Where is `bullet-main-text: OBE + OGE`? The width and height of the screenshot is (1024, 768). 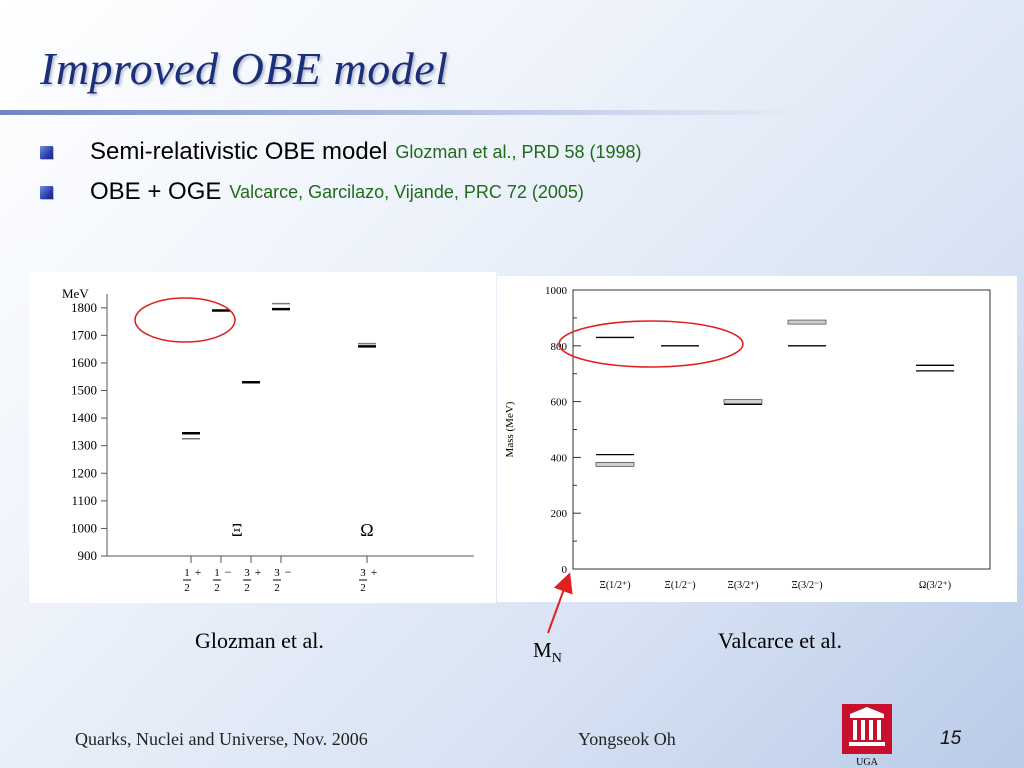
bullet-main-text: OBE + OGE is located at coordinates (156, 191).